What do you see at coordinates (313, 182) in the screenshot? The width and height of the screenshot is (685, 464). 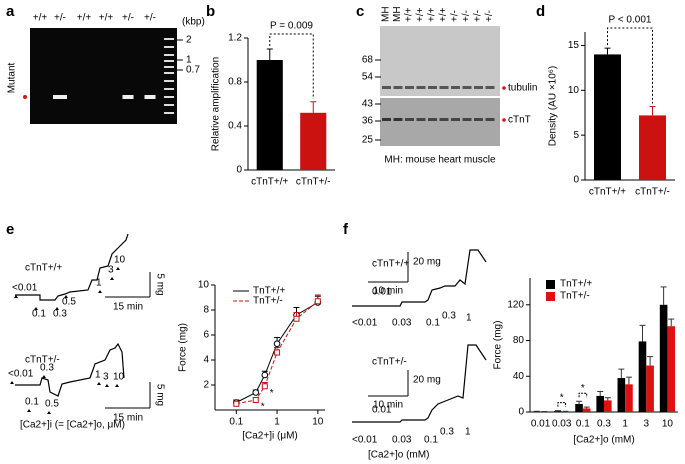 I see `x-tick-label: cTnT+/-` at bounding box center [313, 182].